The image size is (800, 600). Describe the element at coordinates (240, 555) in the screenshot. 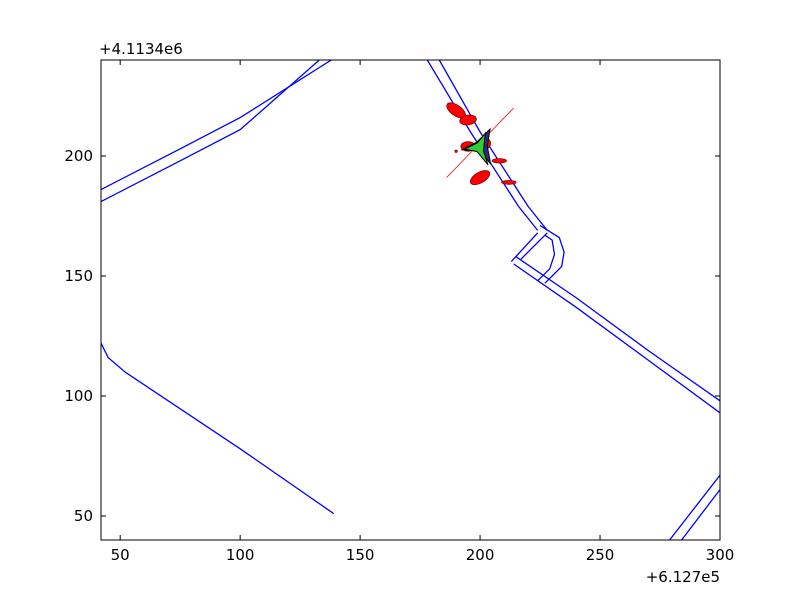

I see `x-tick-label-100: 100` at that location.